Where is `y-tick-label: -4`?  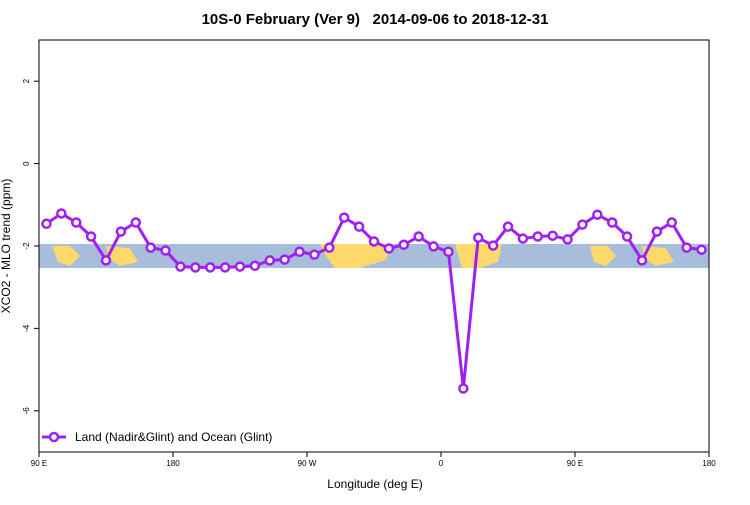
y-tick-label: -4 is located at coordinates (26, 328).